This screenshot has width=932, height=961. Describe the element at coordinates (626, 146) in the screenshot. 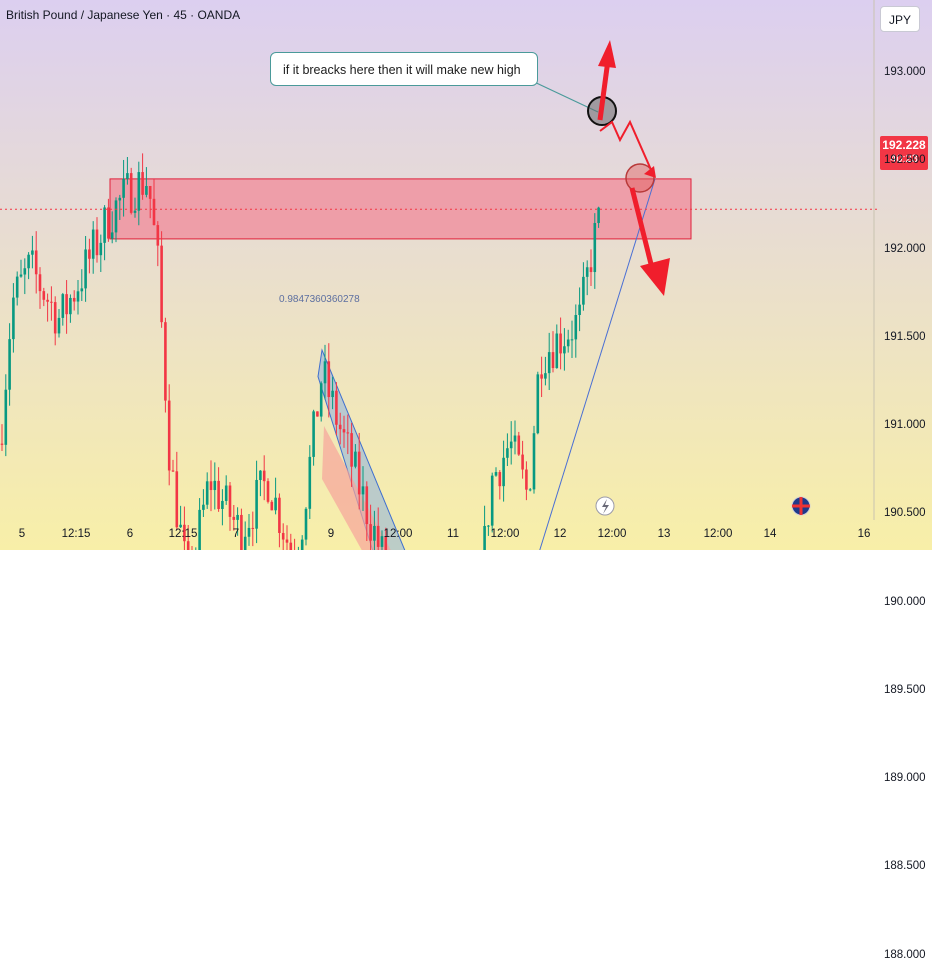

I see `projection-zigzag` at that location.